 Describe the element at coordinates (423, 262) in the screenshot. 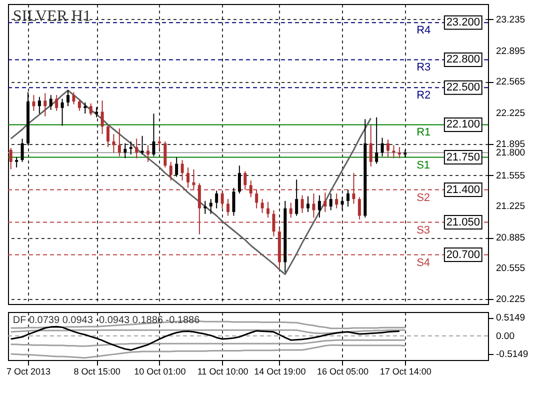

I see `ref-line-label: S4` at that location.